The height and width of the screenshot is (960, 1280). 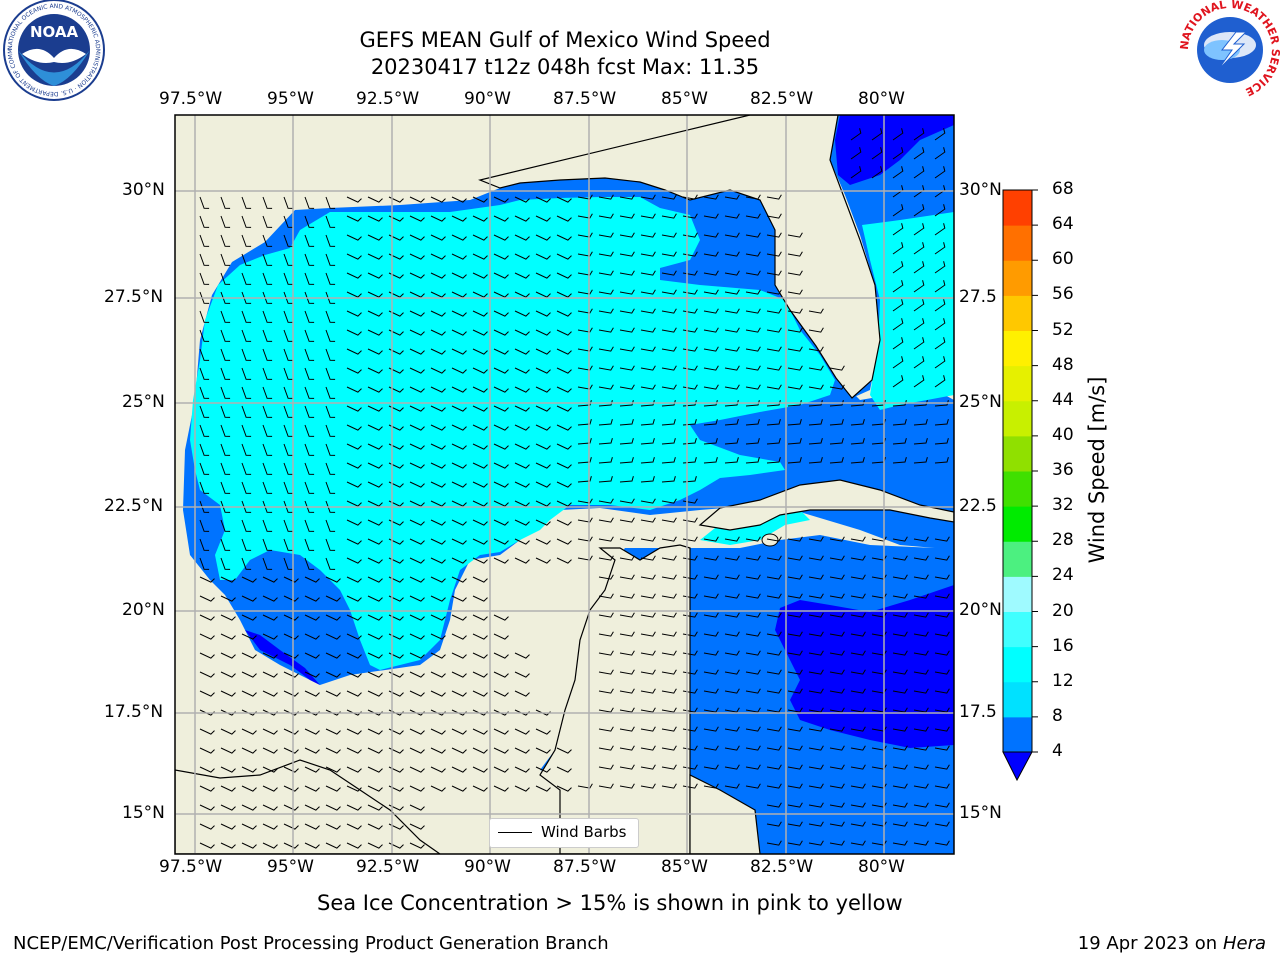 I want to click on lon-label-bottom-3: 92.5°W, so click(x=388, y=867).